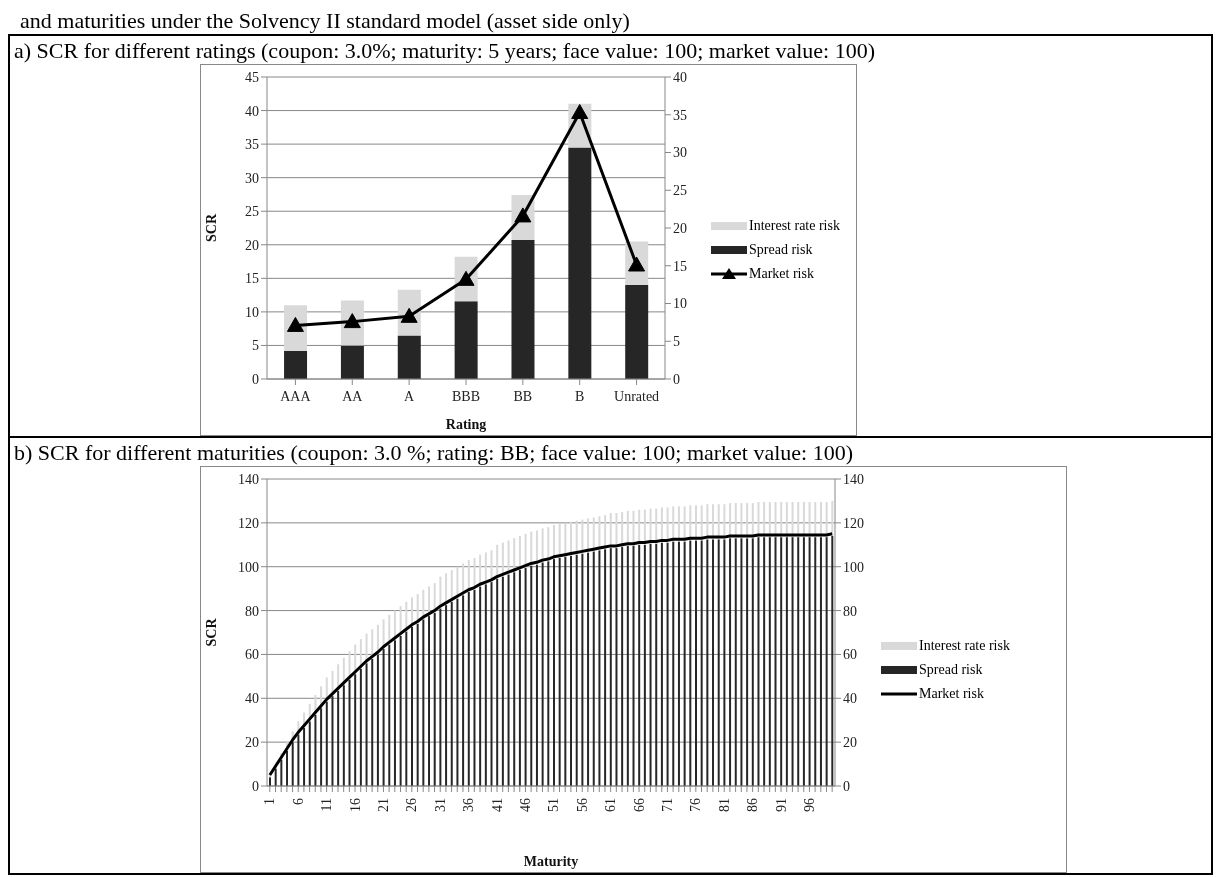  Describe the element at coordinates (639, 805) in the screenshot. I see `x-tick-label: 66` at that location.